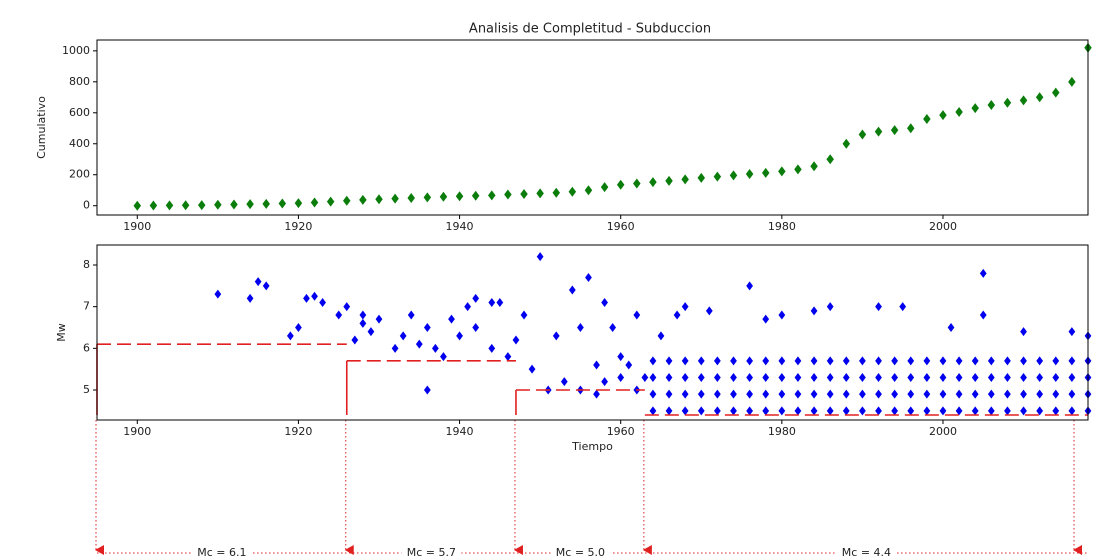  What do you see at coordinates (137, 226) in the screenshot?
I see `x-tick-label: 1900` at bounding box center [137, 226].